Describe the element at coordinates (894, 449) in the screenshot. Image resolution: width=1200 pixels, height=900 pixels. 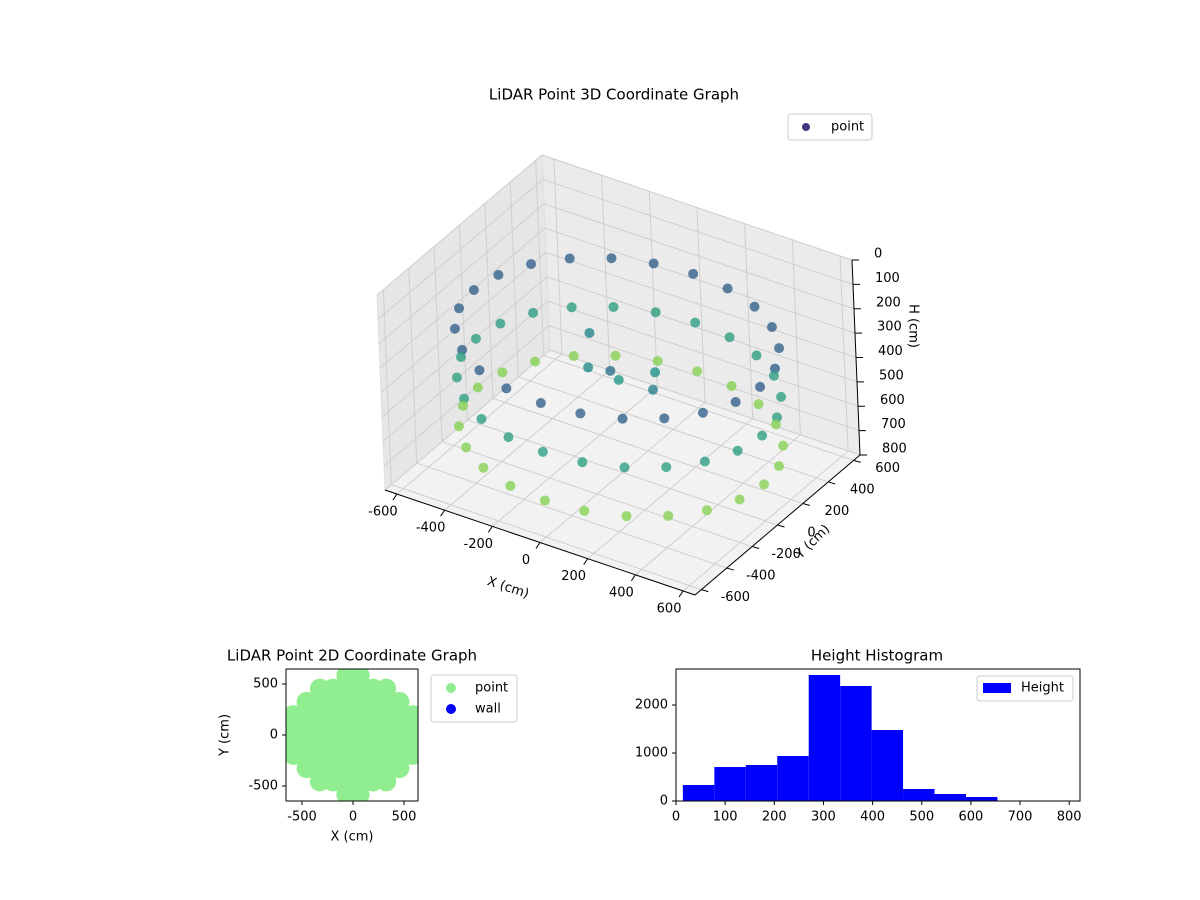
I see `z-tick-label: 800` at that location.